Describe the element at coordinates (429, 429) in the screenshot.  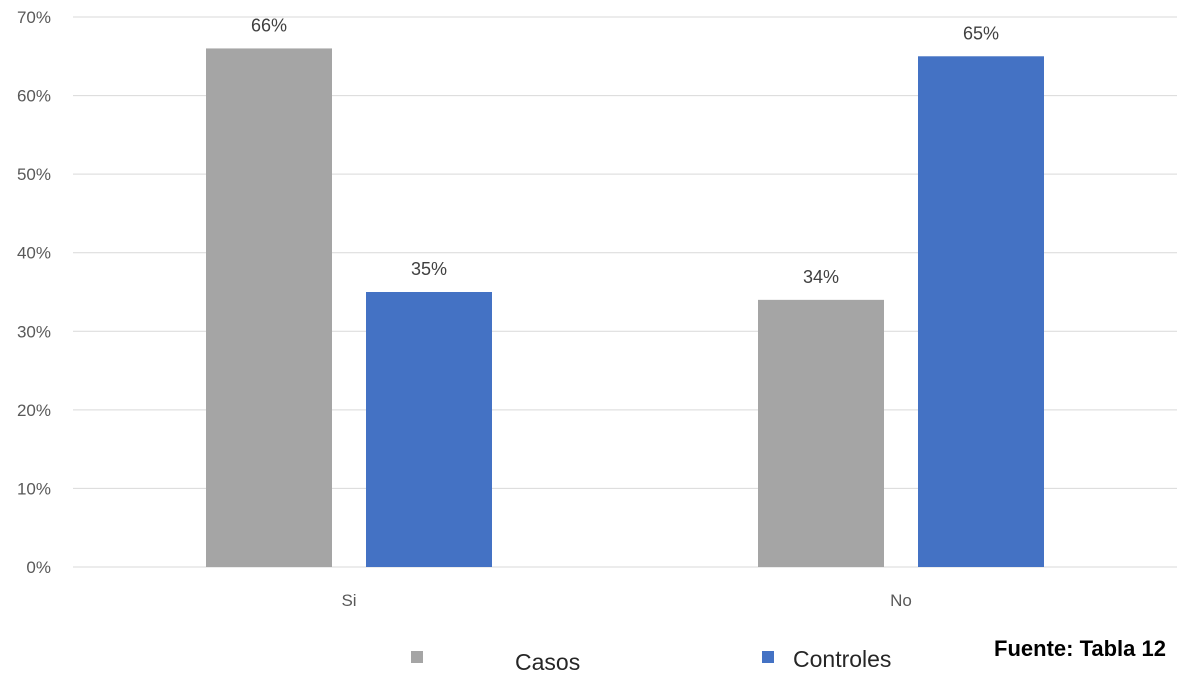
I see `bar-controles-si` at that location.